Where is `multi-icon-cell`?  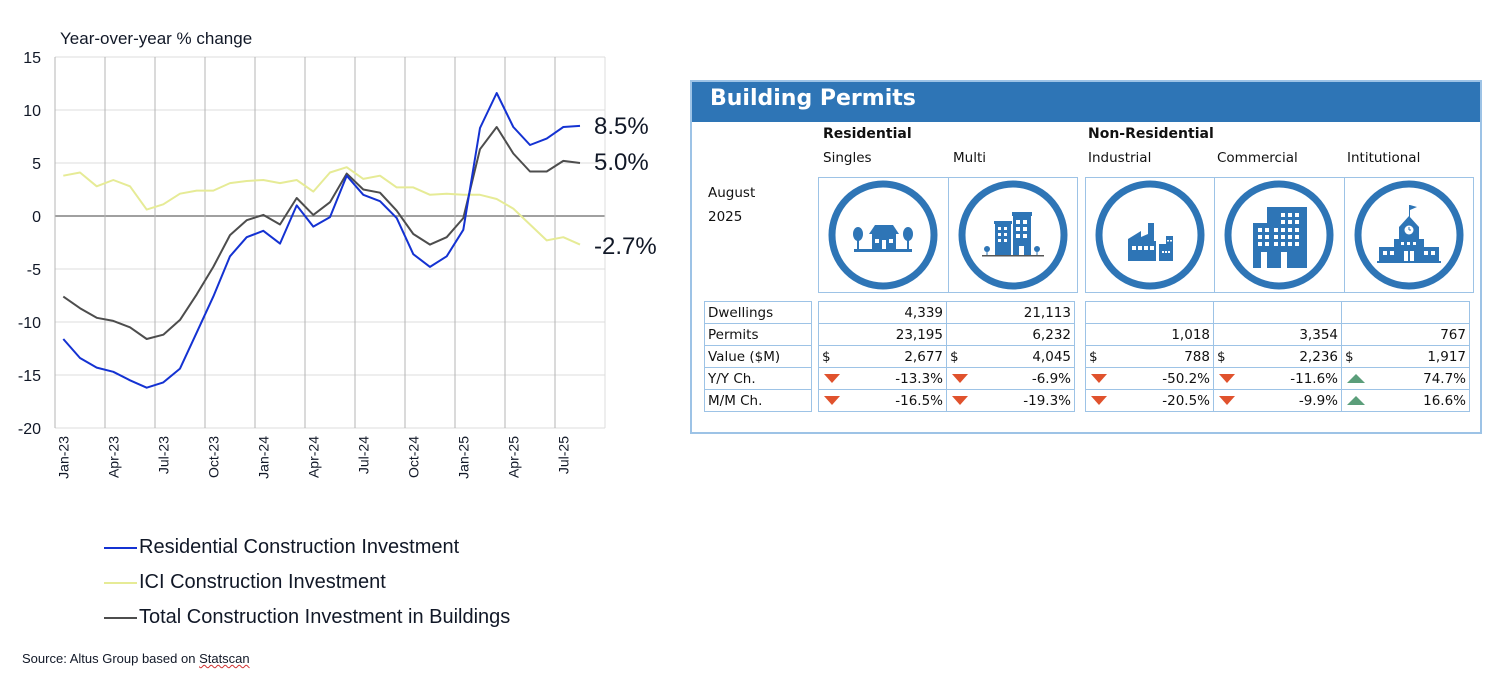 multi-icon-cell is located at coordinates (1013, 235).